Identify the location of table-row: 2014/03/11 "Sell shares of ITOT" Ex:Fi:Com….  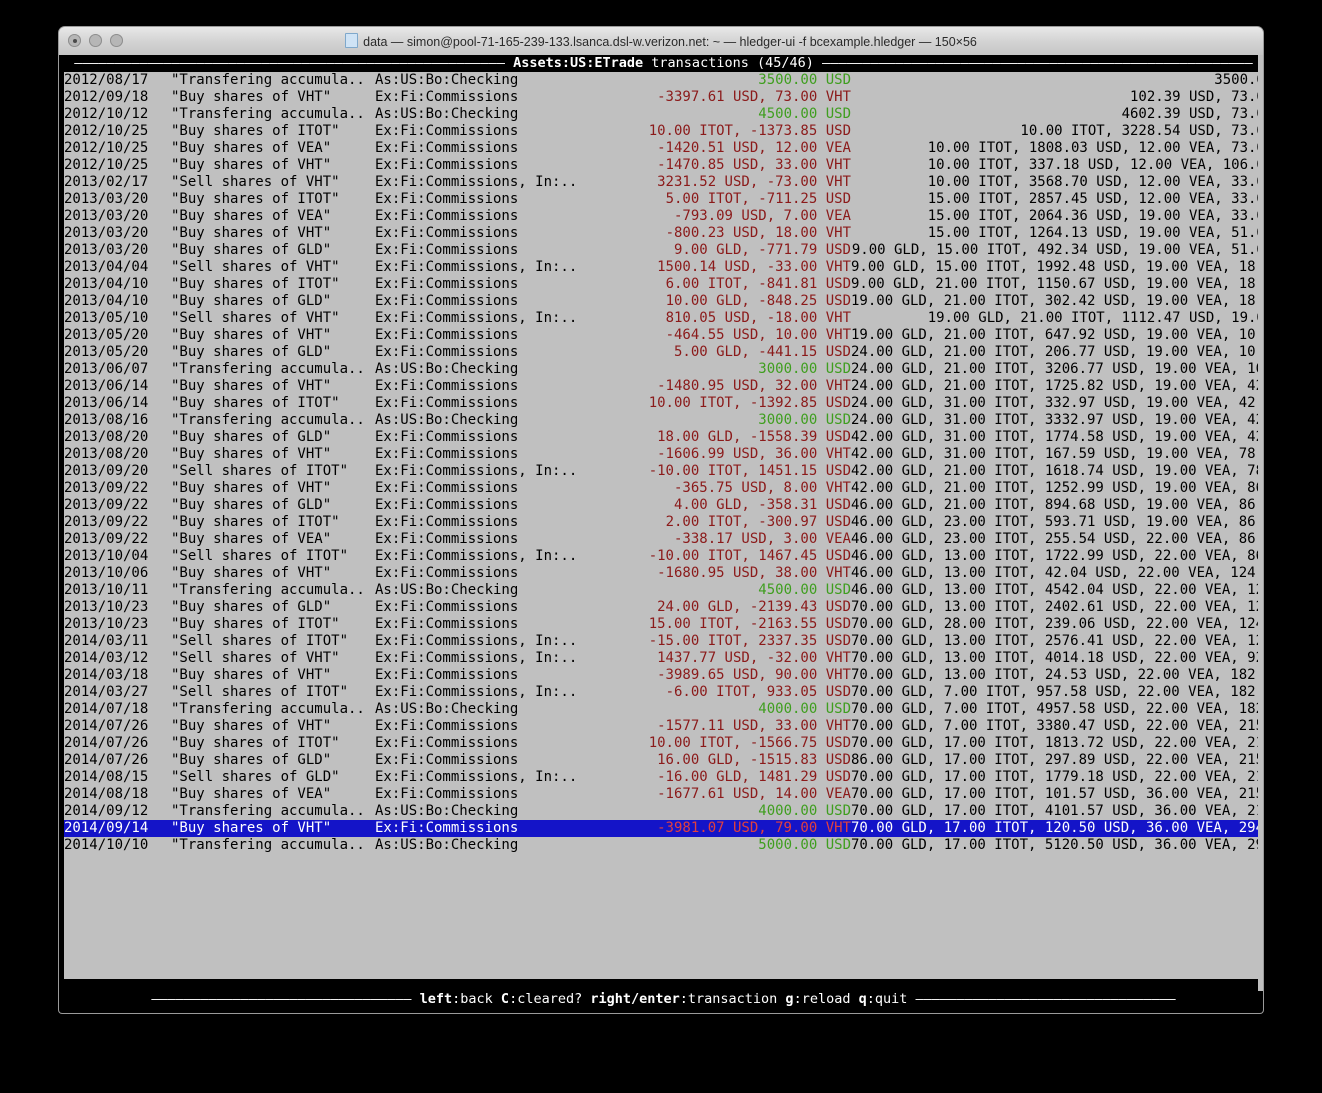
(663, 641).